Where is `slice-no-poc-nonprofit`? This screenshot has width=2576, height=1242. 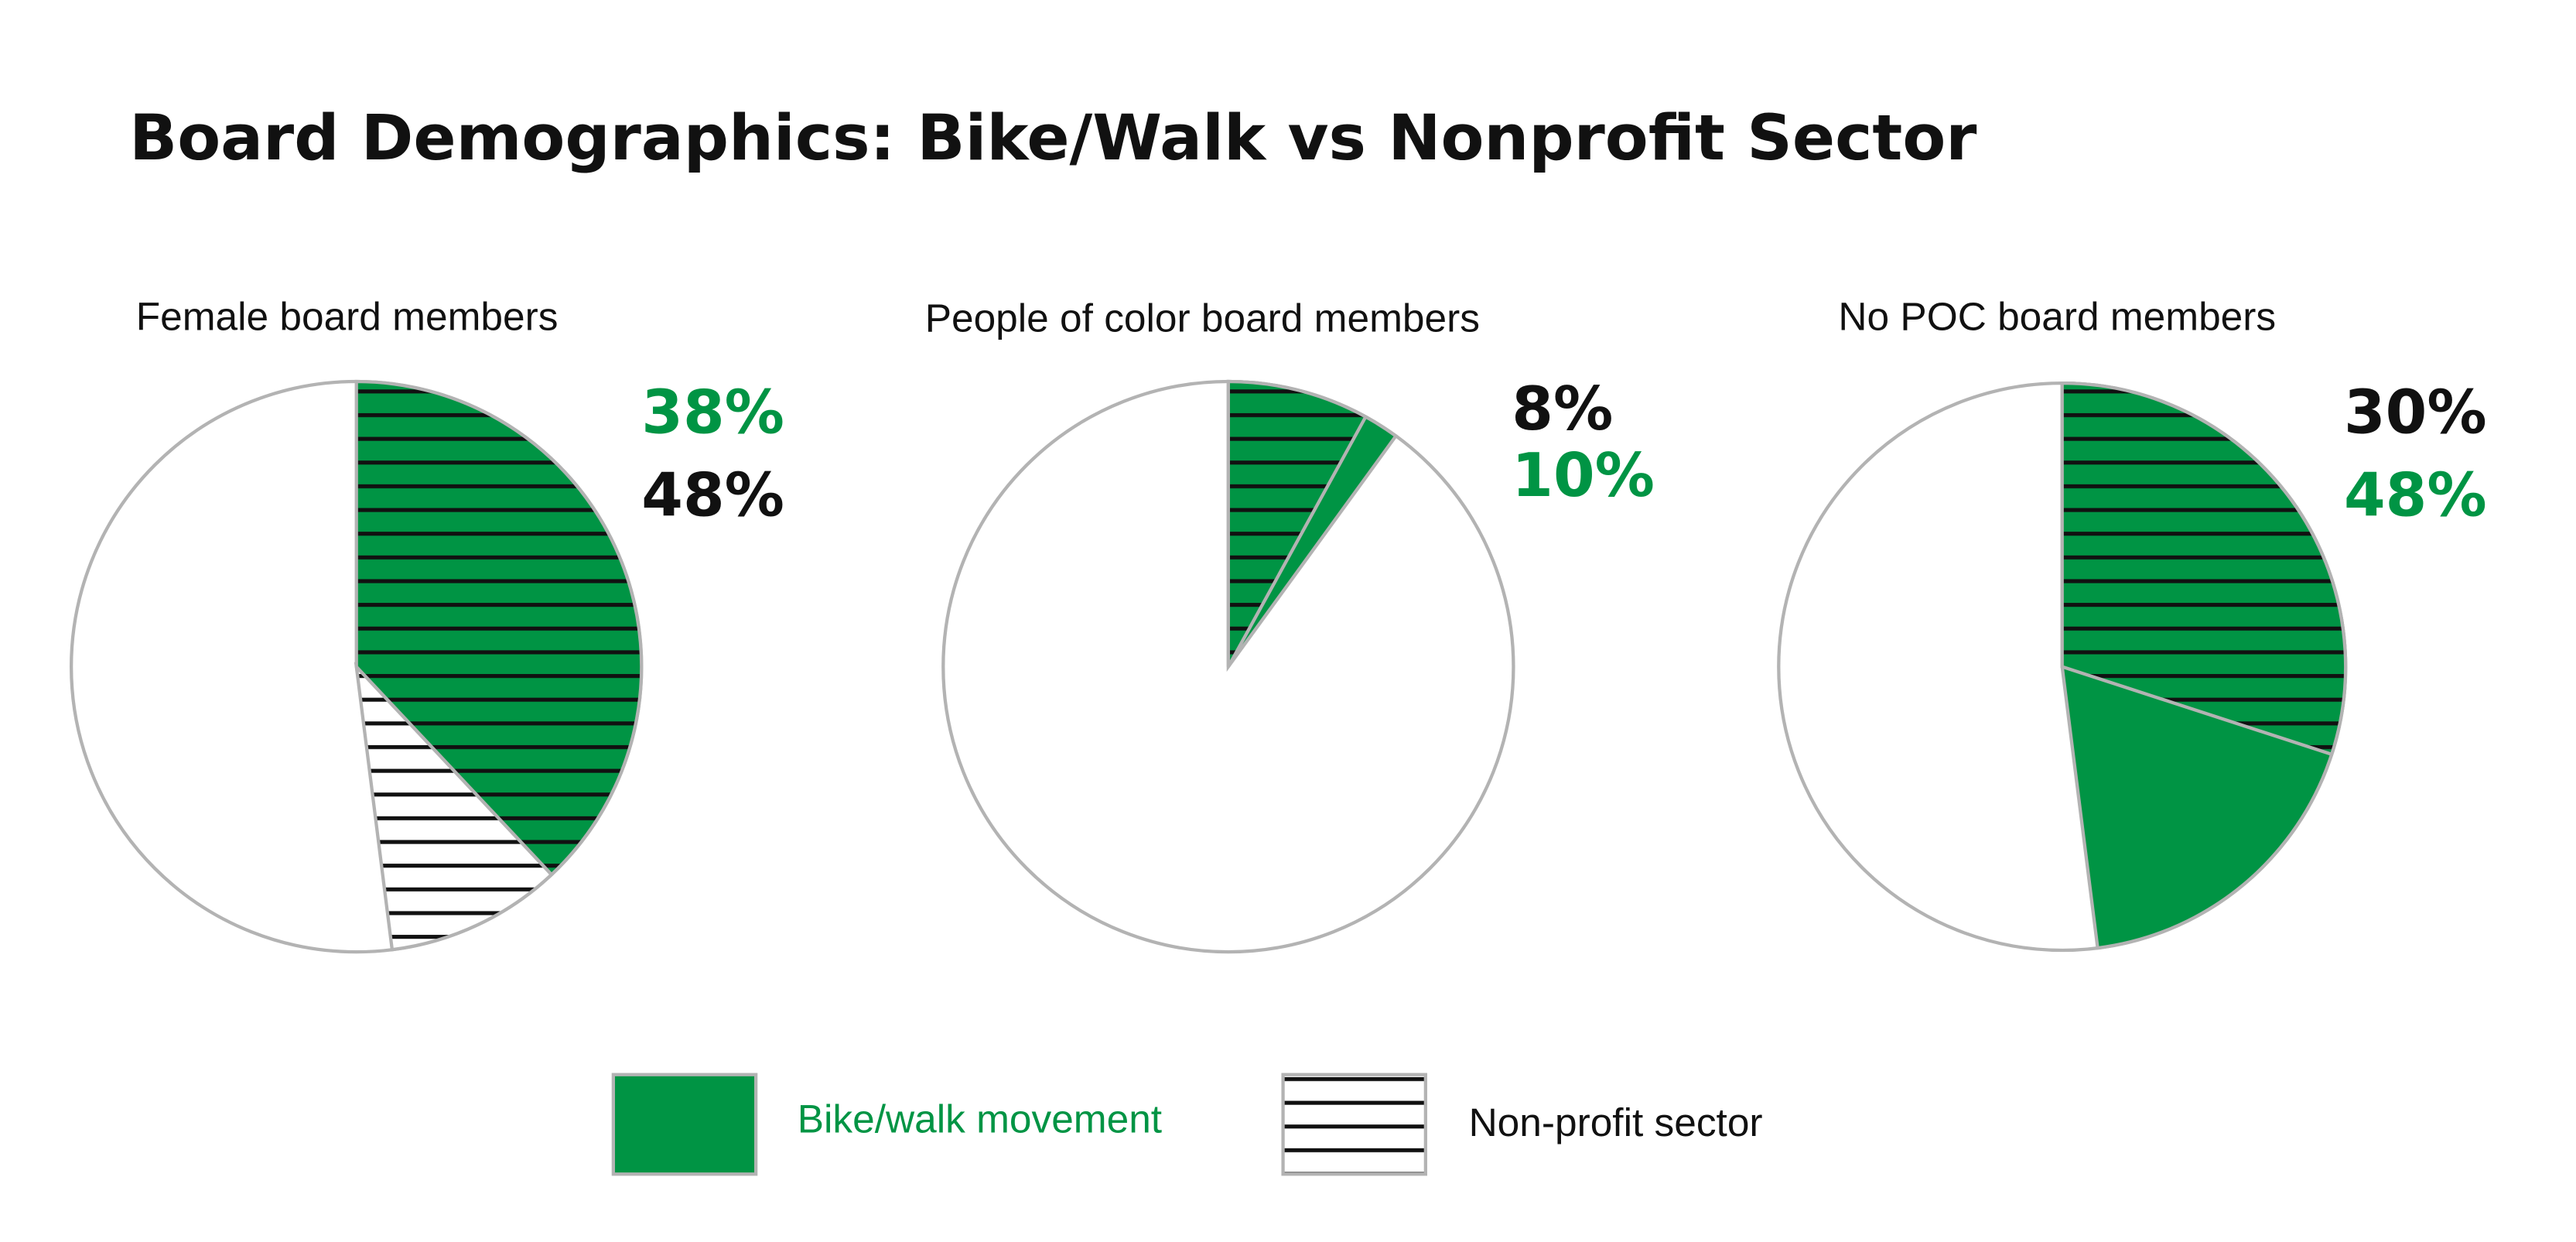
slice-no-poc-nonprofit is located at coordinates (2204, 569).